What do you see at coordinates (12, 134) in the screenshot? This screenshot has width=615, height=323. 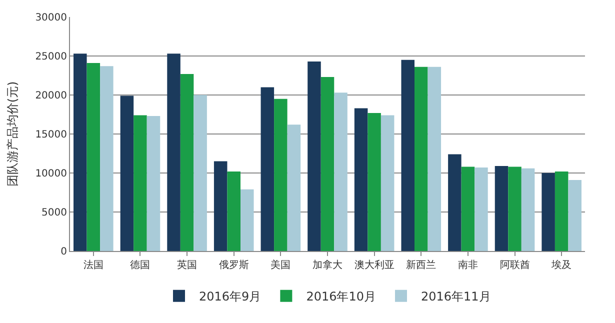 I see `y-axis-title: 团队游产品均价(元)` at bounding box center [12, 134].